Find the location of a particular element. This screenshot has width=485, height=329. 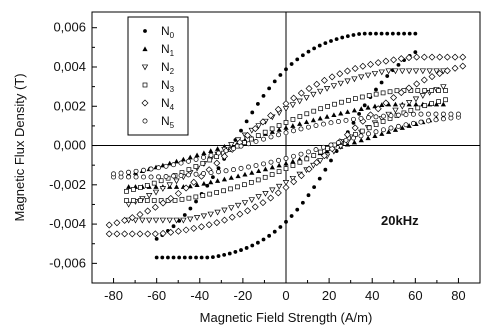

y-tick-label: 0,000 is located at coordinates (69, 145).